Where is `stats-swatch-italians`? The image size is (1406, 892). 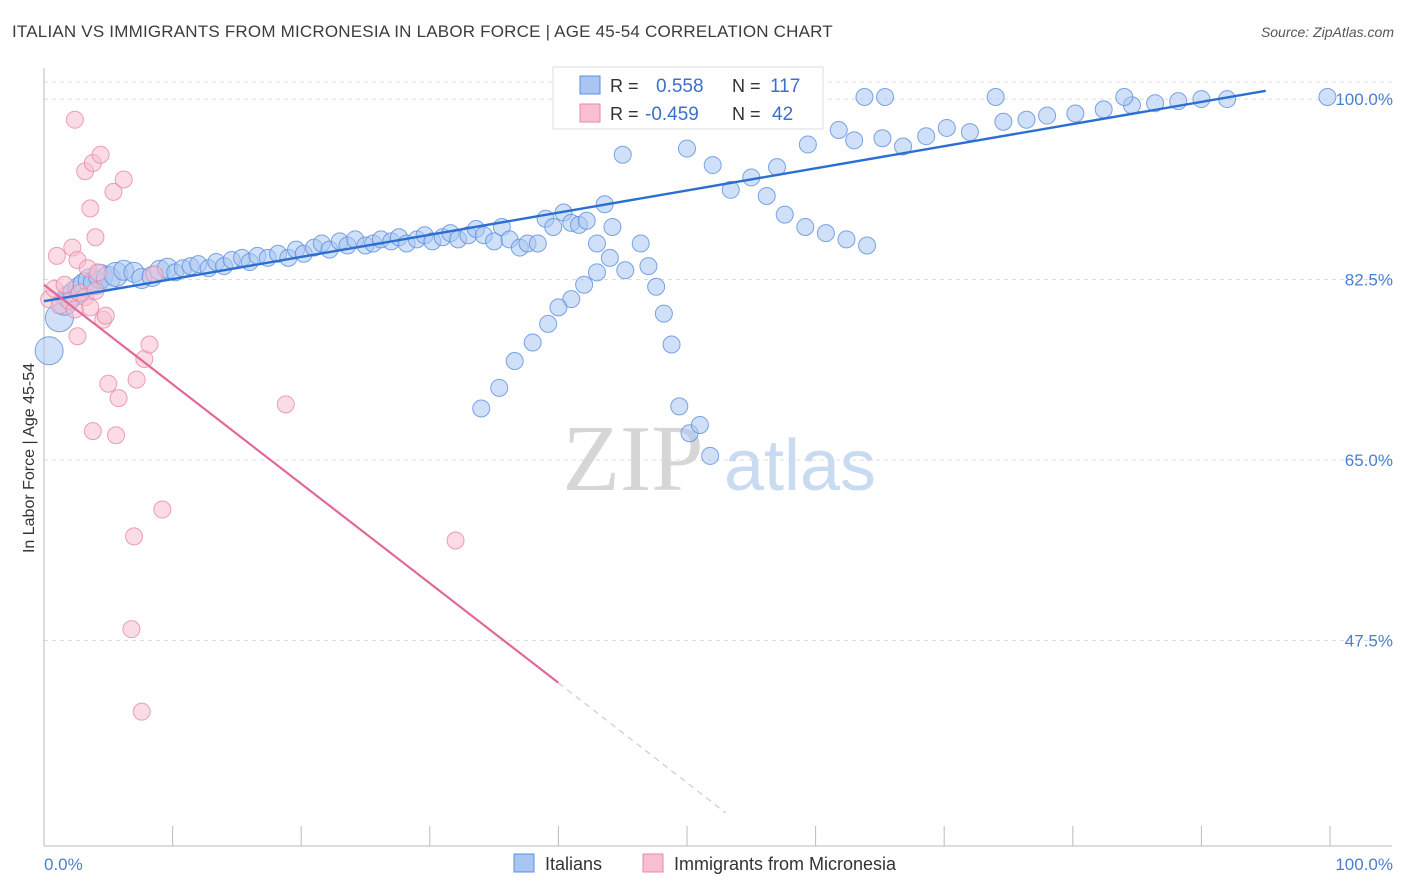 stats-swatch-italians is located at coordinates (590, 85).